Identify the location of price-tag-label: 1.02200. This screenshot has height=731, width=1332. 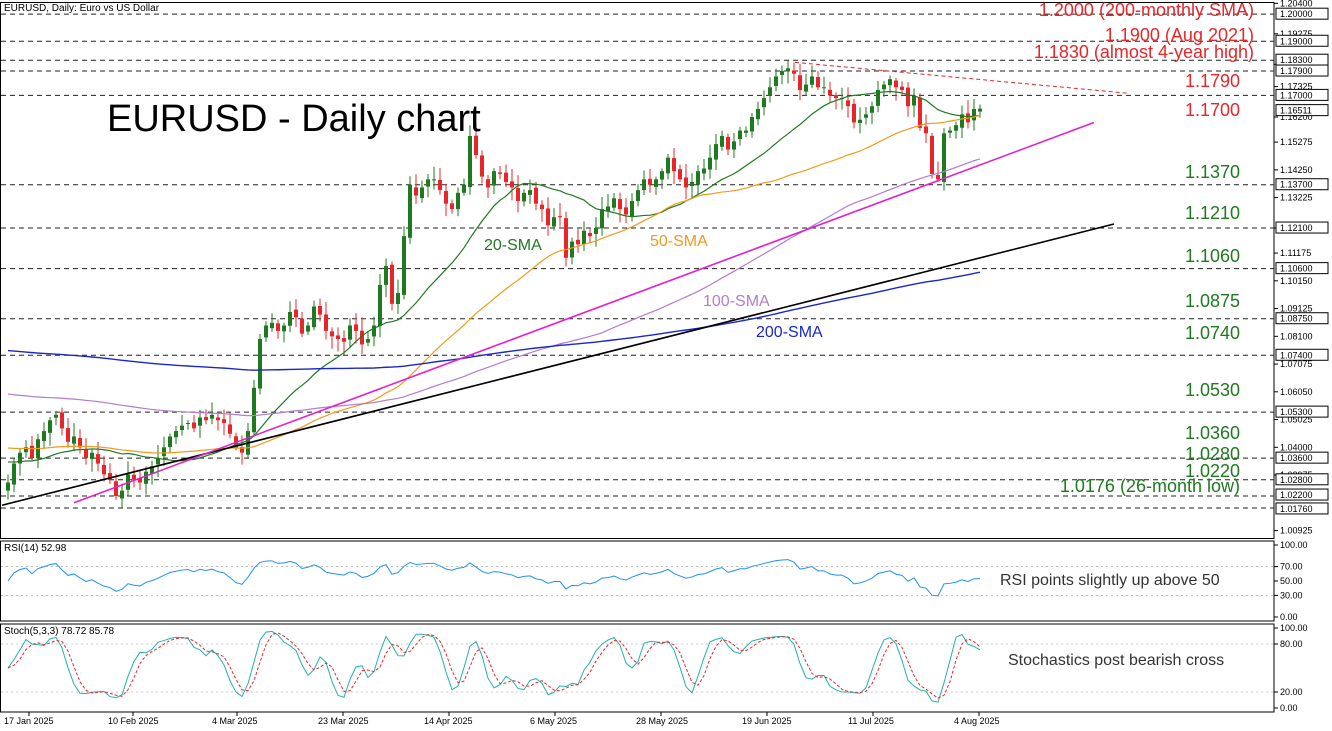
(1296, 495).